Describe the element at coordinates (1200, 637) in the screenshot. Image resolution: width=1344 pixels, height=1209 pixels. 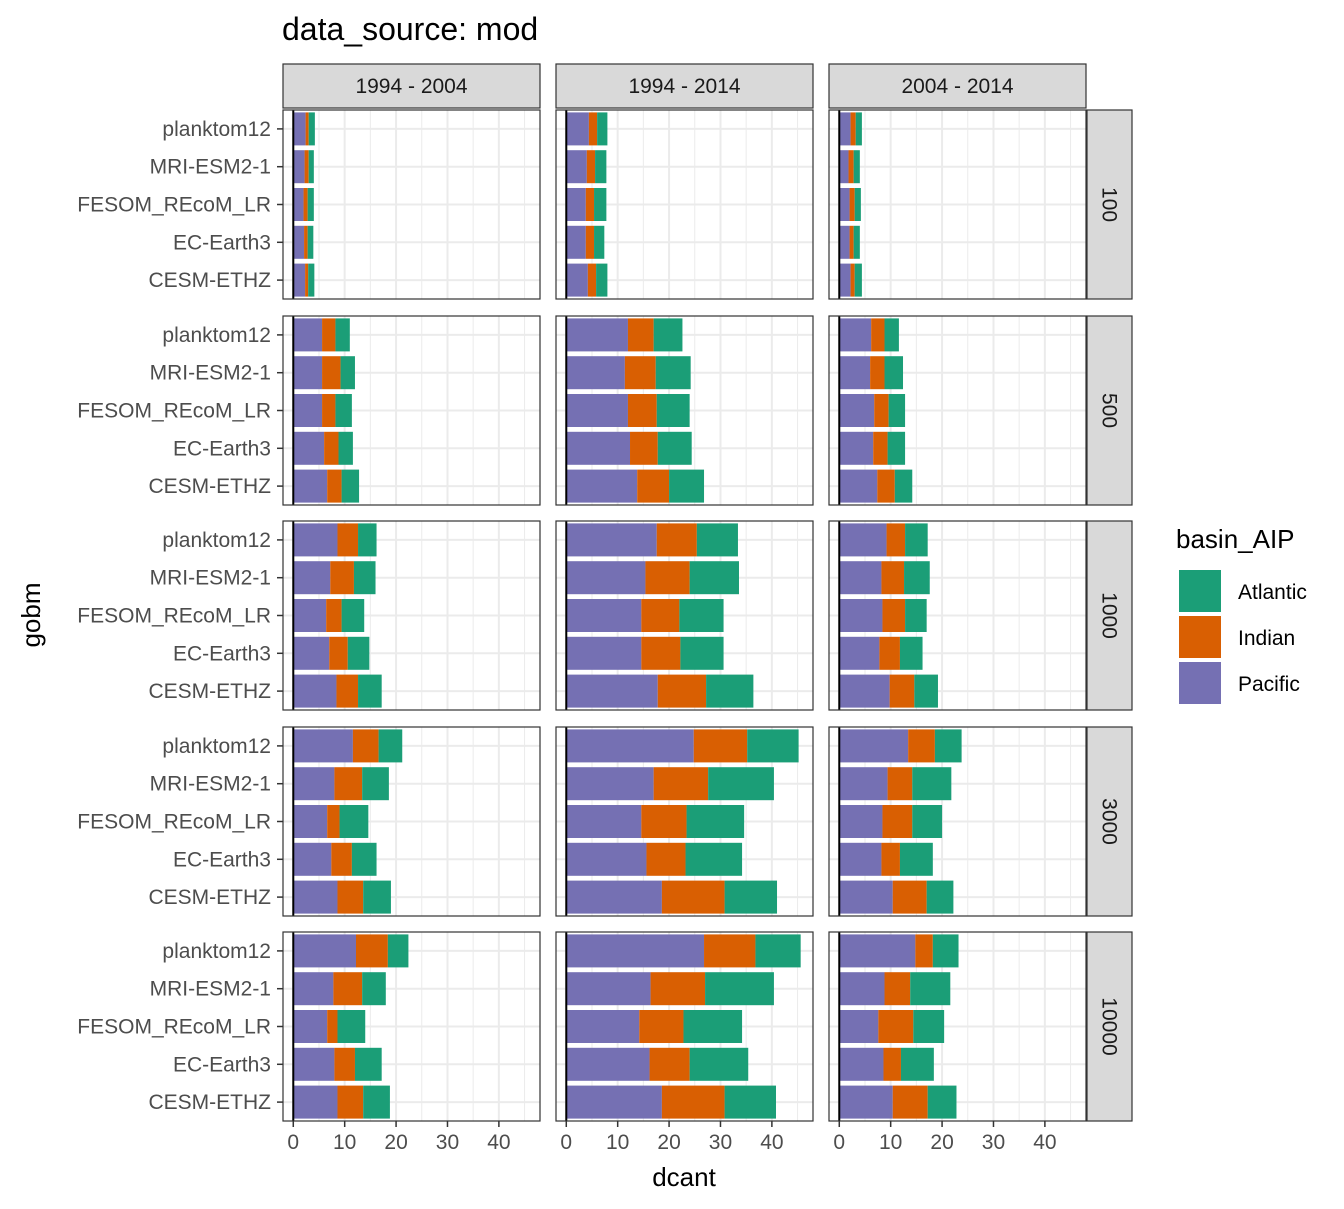
I see `legend-key-indian` at that location.